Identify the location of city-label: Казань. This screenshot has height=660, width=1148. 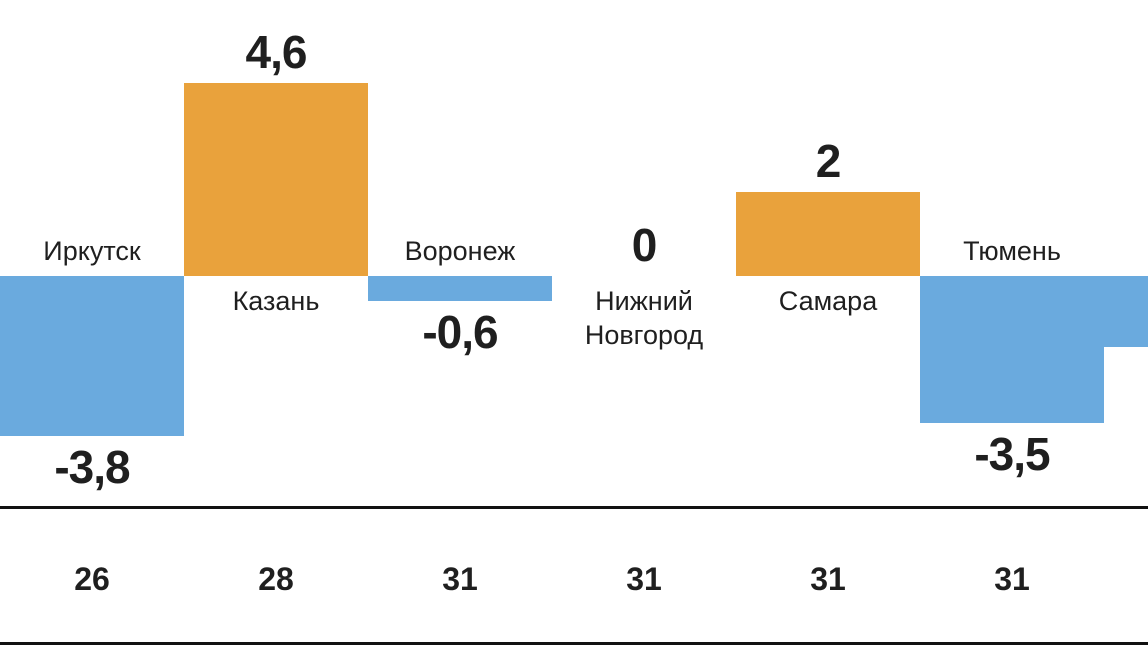
(276, 301).